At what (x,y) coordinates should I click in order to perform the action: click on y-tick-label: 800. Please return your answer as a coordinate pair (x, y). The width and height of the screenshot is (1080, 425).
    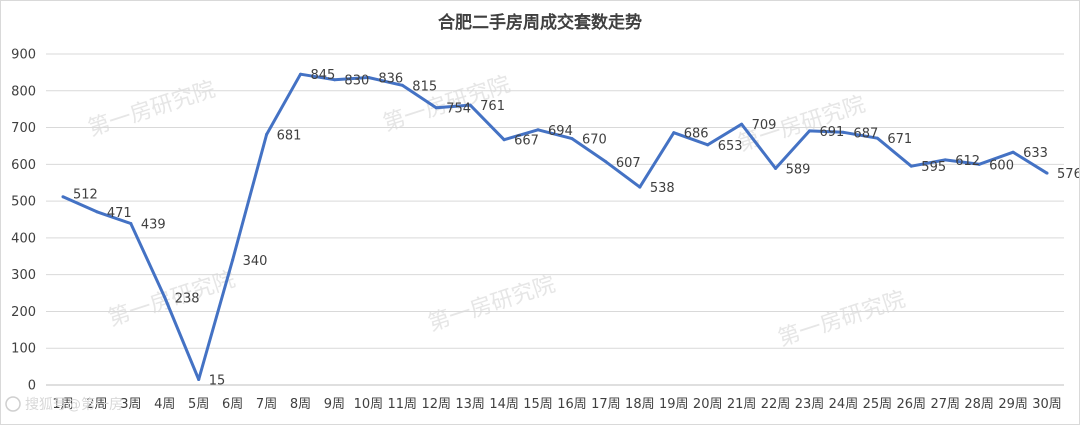
    Looking at the image, I should click on (23, 91).